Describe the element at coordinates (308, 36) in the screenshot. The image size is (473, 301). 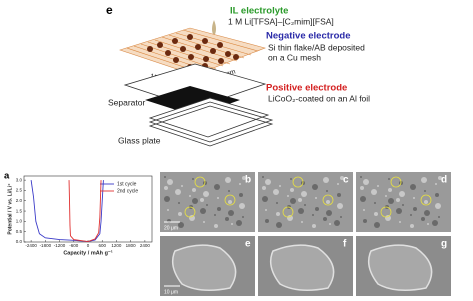
I see `label-title: Negative electrode` at that location.